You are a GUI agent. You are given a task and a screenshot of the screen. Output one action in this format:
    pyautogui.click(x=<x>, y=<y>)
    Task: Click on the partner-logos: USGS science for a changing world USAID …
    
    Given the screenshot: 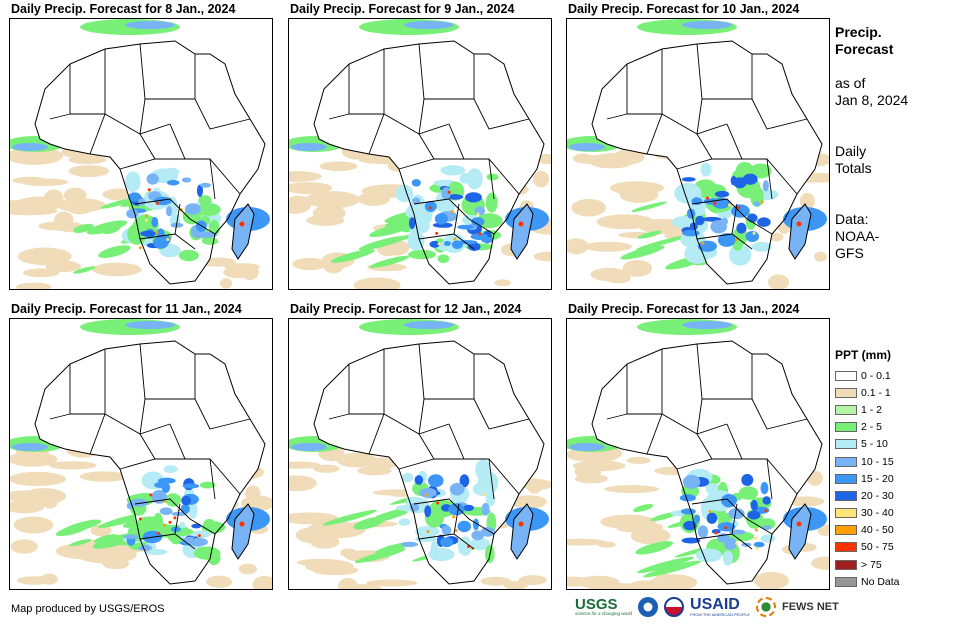 What is the action you would take?
    pyautogui.click(x=707, y=607)
    